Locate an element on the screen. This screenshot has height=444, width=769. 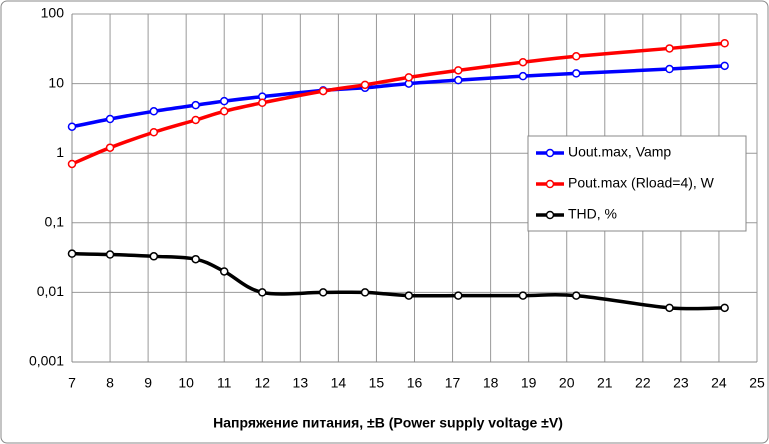
x-tick-label: 10 is located at coordinates (186, 383).